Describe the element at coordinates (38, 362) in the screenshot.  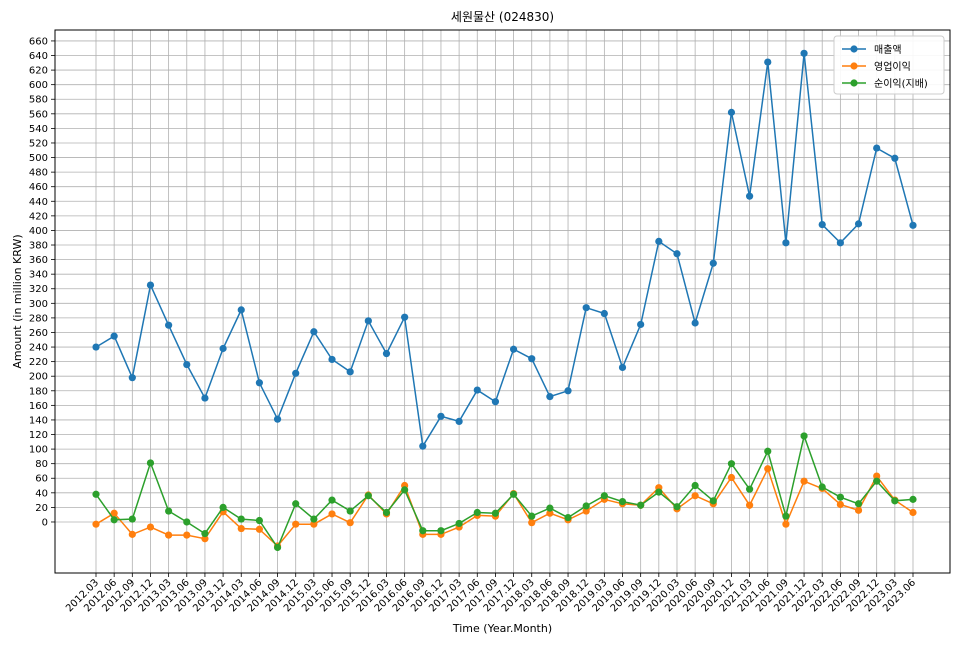
I see `y-tick-label: 220` at that location.